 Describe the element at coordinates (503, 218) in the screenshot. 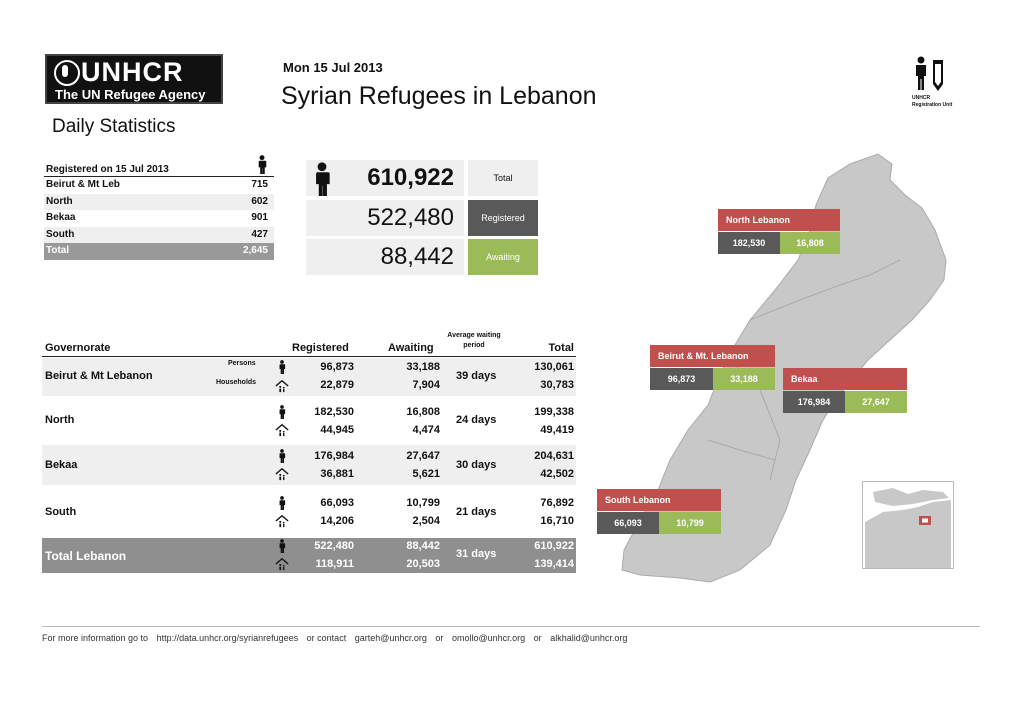

I see `registered-label: Registered` at that location.